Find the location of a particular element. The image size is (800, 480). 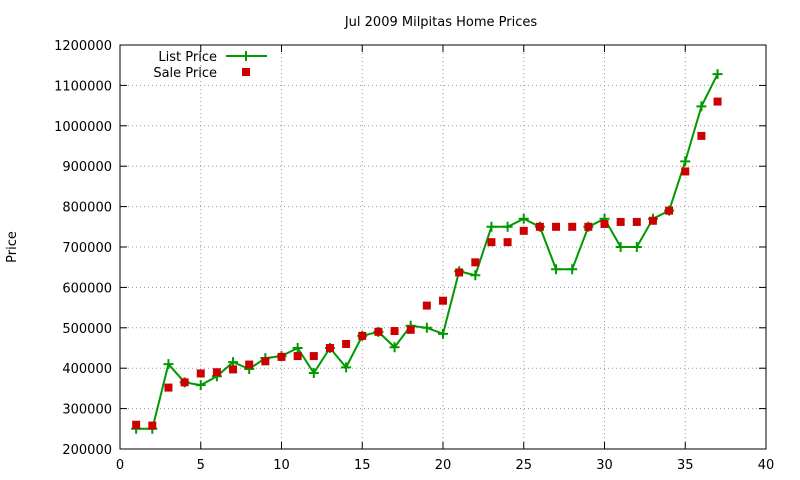

y-axis-label: Price is located at coordinates (12, 247).